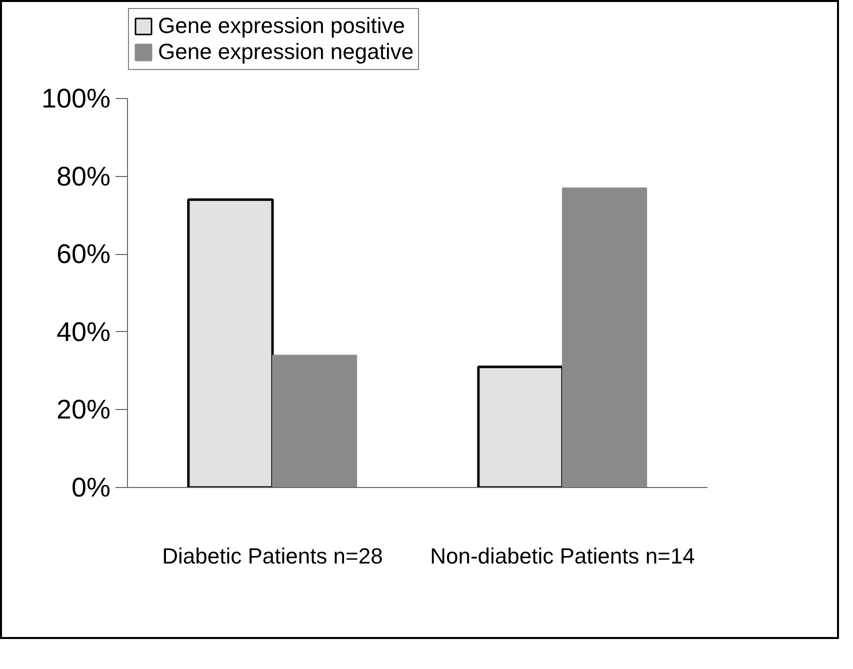  I want to click on y-tick-label: 100%, so click(76, 99).